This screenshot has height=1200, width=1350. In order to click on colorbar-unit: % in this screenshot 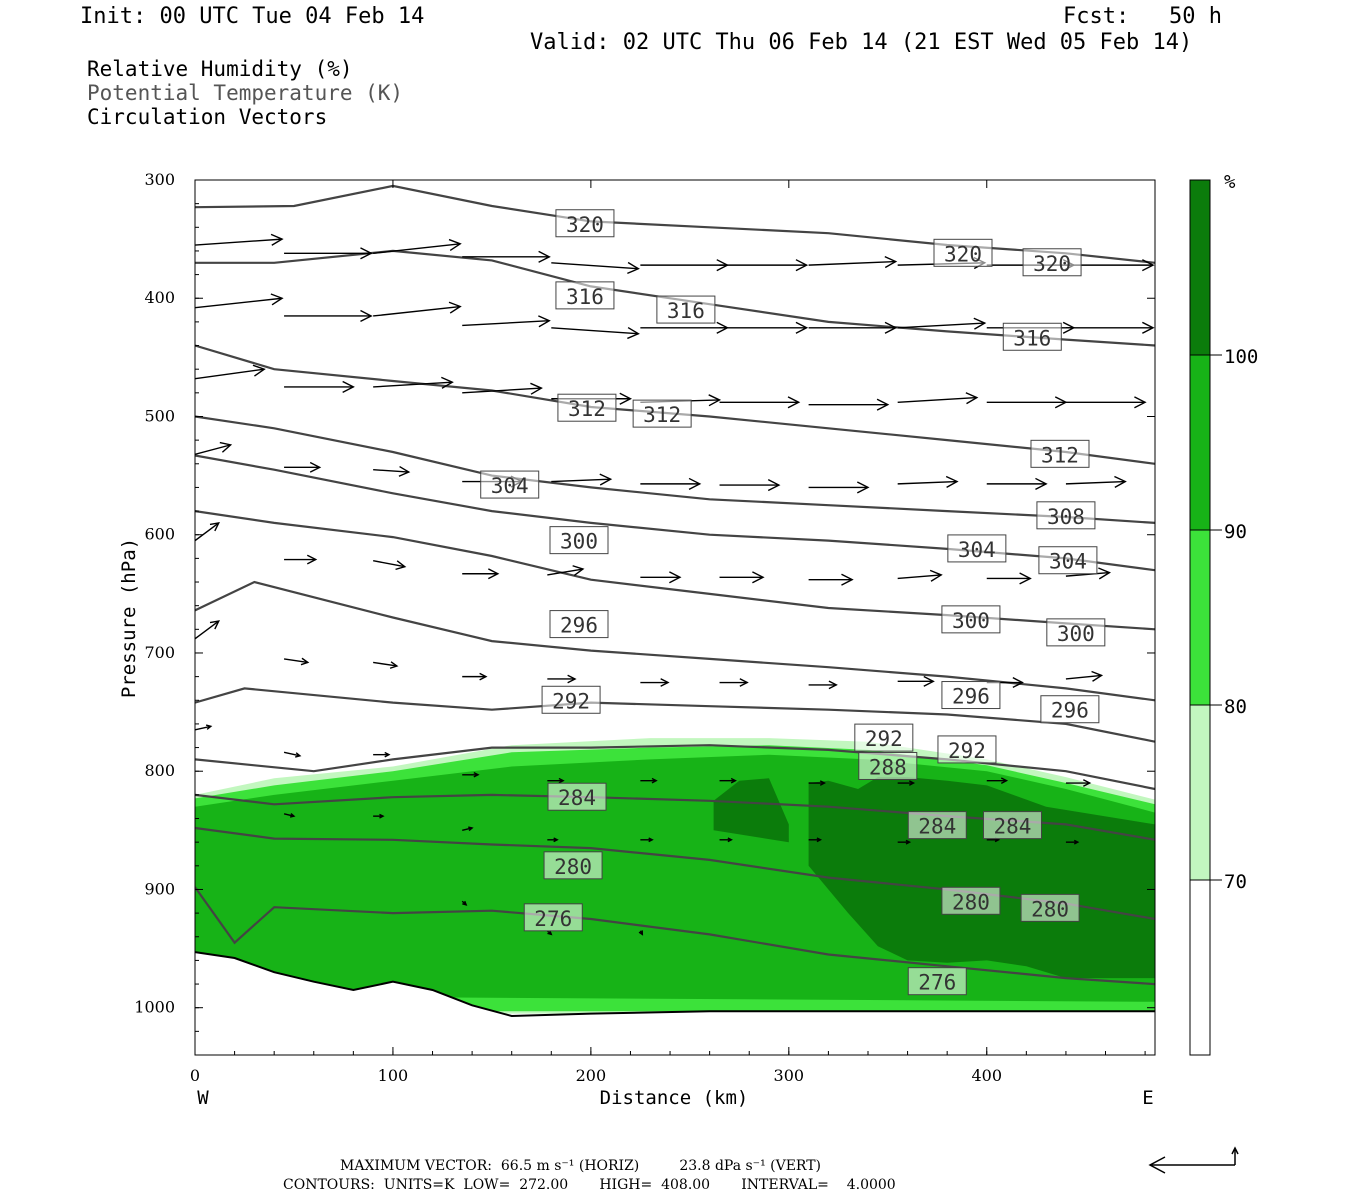, I will do `click(1230, 182)`.